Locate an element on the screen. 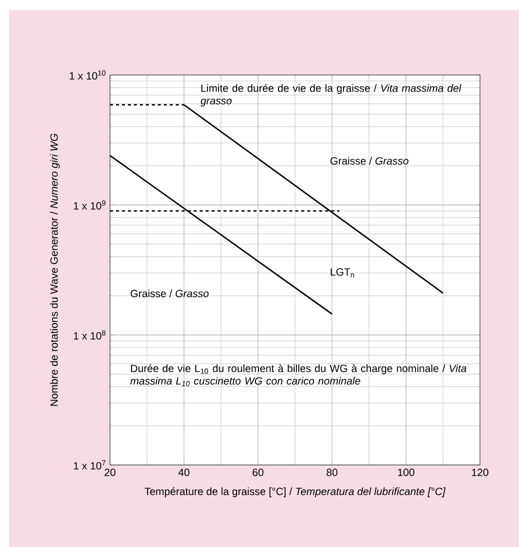 Image resolution: width=519 pixels, height=547 pixels. x-tick-label: 20 is located at coordinates (110, 472).